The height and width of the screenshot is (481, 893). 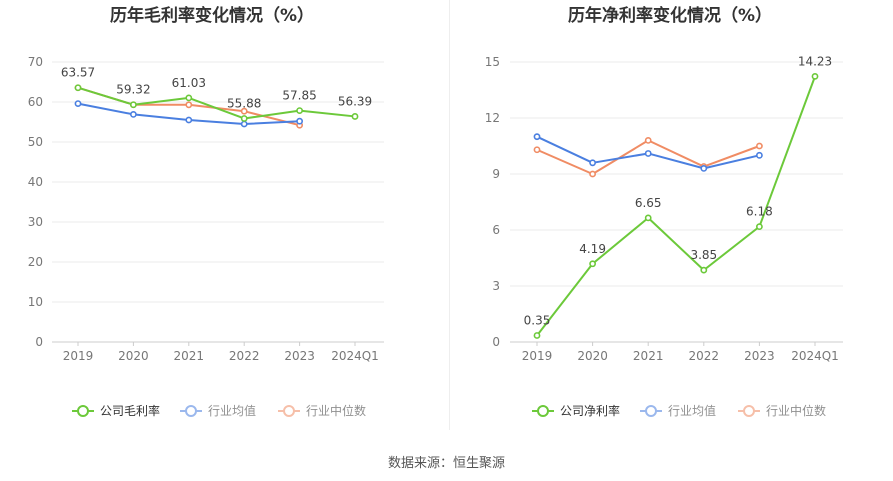 What do you see at coordinates (299, 96) in the screenshot?
I see `data-label: 57.85` at bounding box center [299, 96].